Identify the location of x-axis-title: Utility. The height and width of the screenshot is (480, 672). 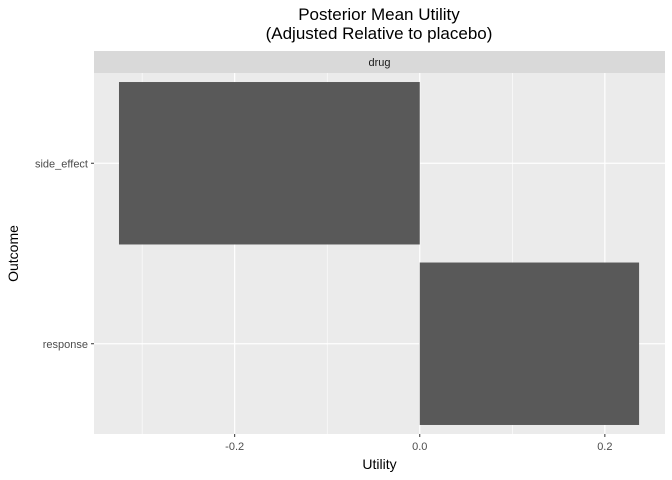
(379, 464).